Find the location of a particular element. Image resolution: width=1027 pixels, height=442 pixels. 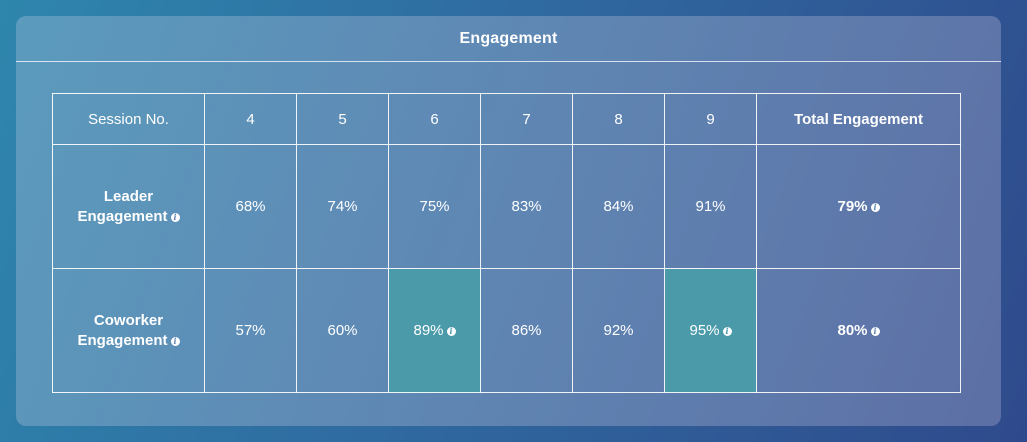

table-header-row: Session No. 4 5 6 7 8 9 Total Engagement is located at coordinates (506, 119).